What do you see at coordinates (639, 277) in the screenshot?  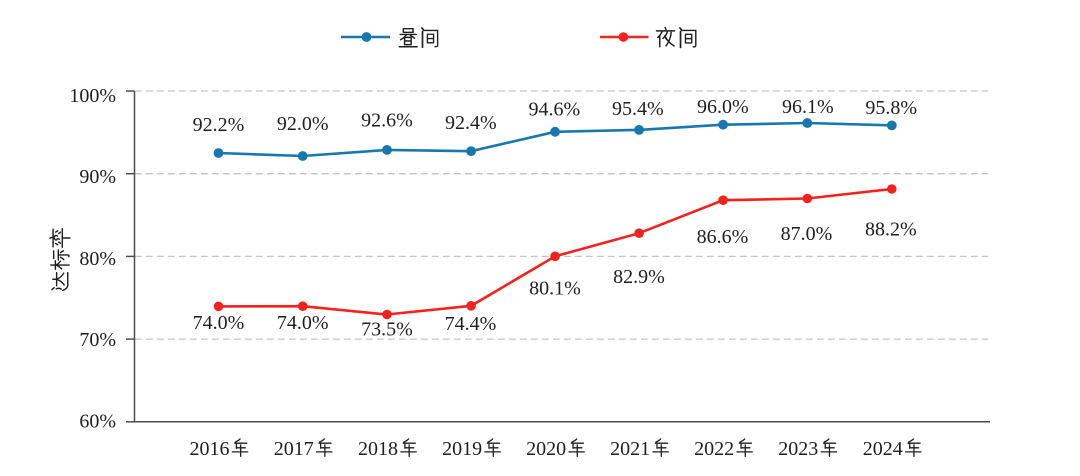 I see `svg-text: 82.9%` at bounding box center [639, 277].